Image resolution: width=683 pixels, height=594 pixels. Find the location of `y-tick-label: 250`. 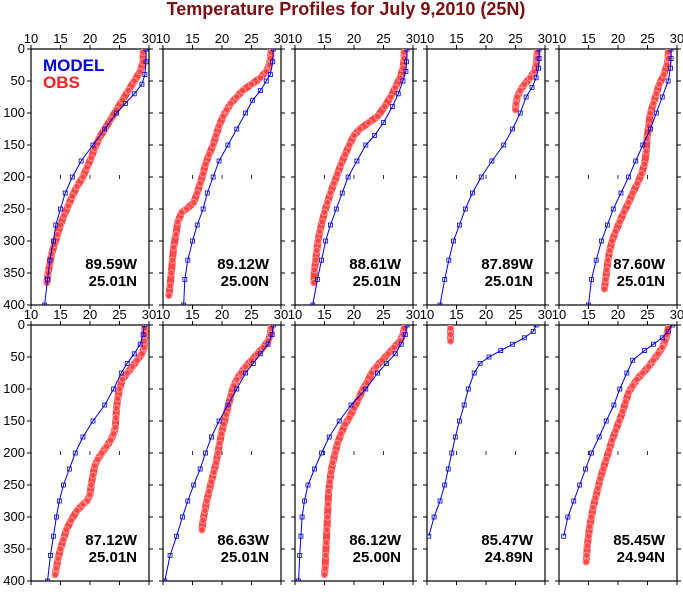

y-tick-label: 250 is located at coordinates (14, 208).